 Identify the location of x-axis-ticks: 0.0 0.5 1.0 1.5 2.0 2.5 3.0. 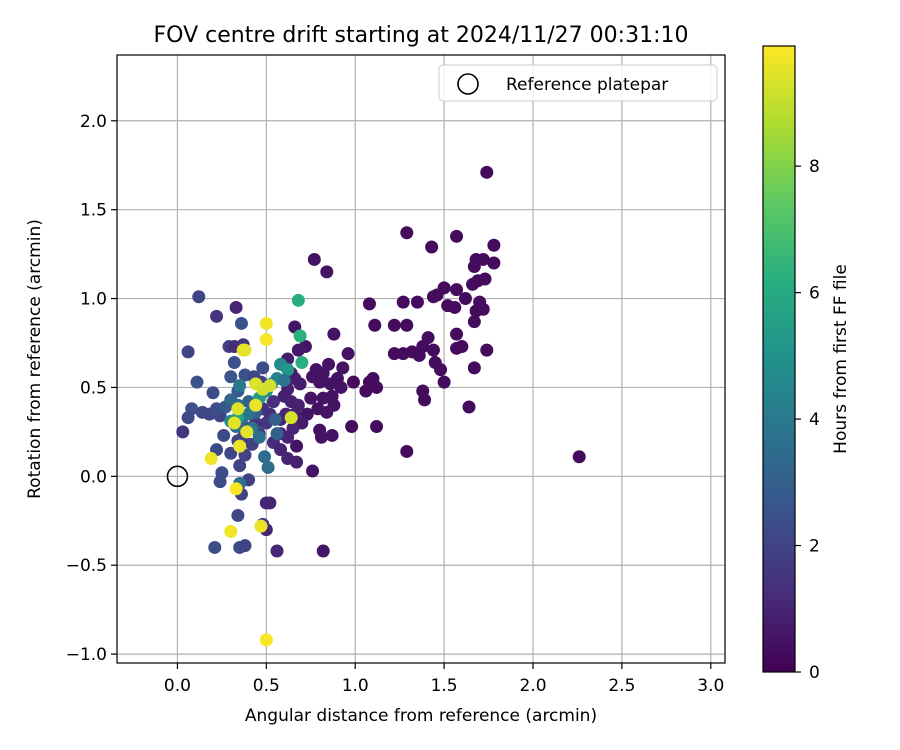
(444, 679).